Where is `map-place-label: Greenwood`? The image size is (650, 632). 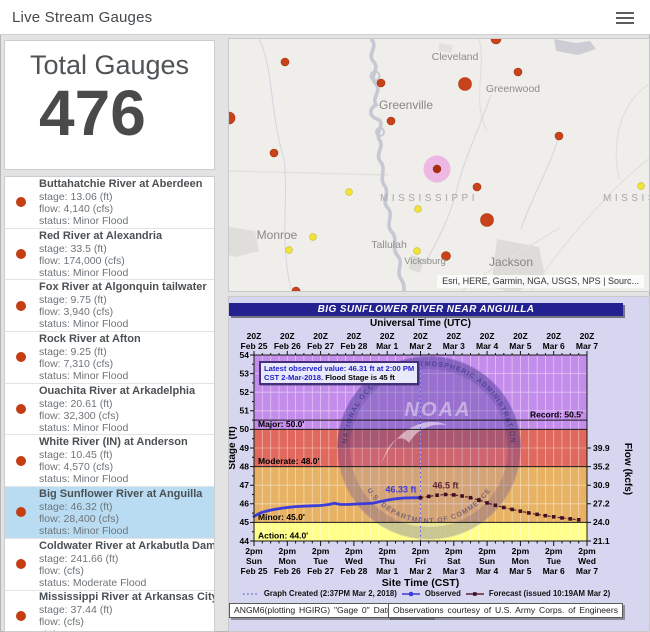
map-place-label: Greenwood is located at coordinates (513, 89).